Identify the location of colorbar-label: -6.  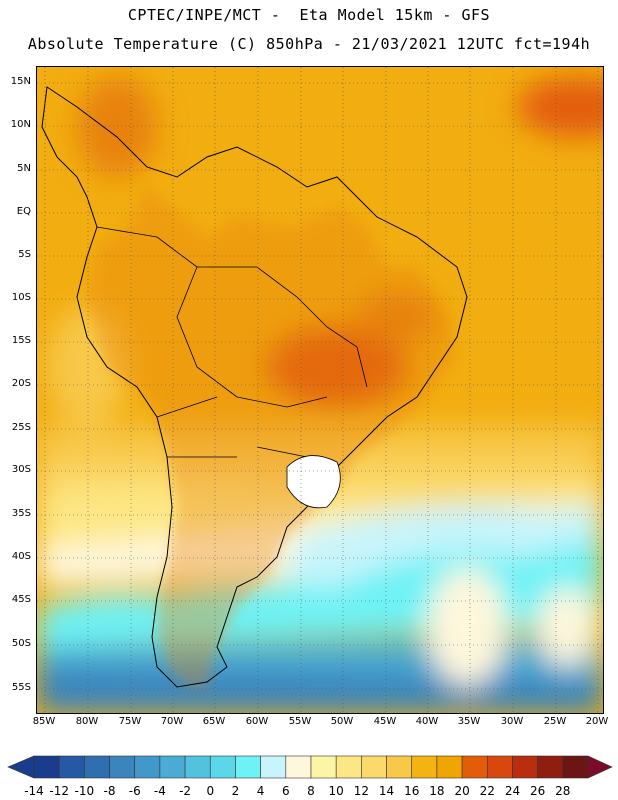
(134, 791).